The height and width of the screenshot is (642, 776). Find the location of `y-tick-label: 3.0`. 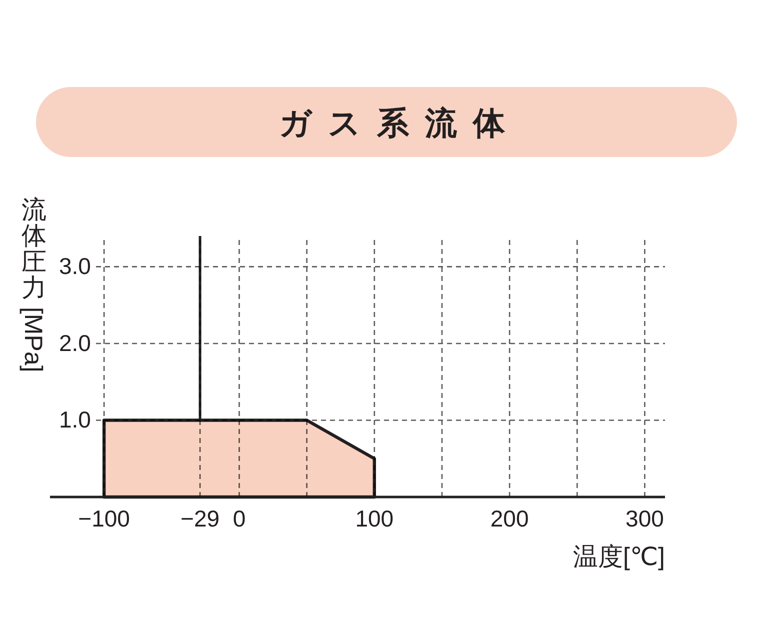

y-tick-label: 3.0 is located at coordinates (75, 266).